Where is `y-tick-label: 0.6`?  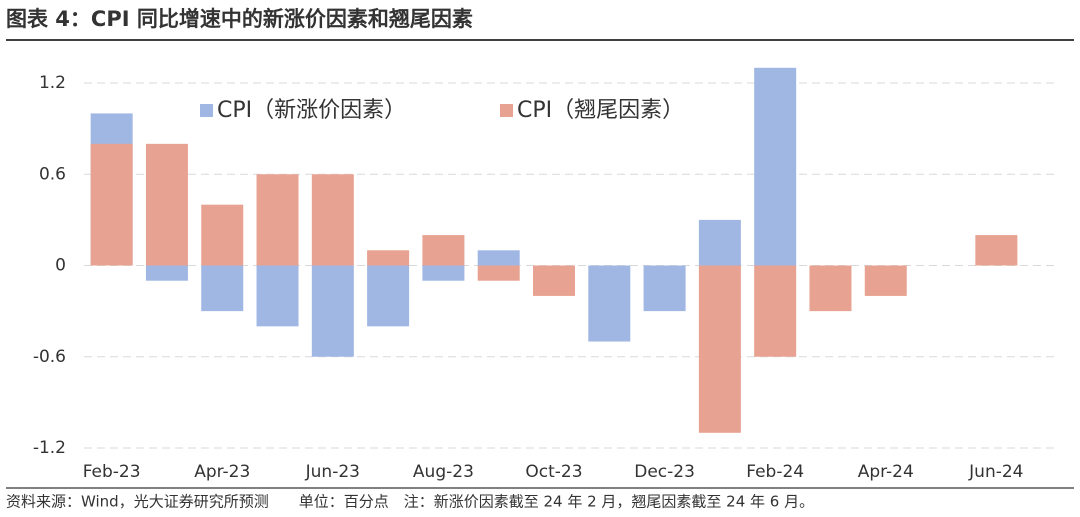 y-tick-label: 0.6 is located at coordinates (52, 174).